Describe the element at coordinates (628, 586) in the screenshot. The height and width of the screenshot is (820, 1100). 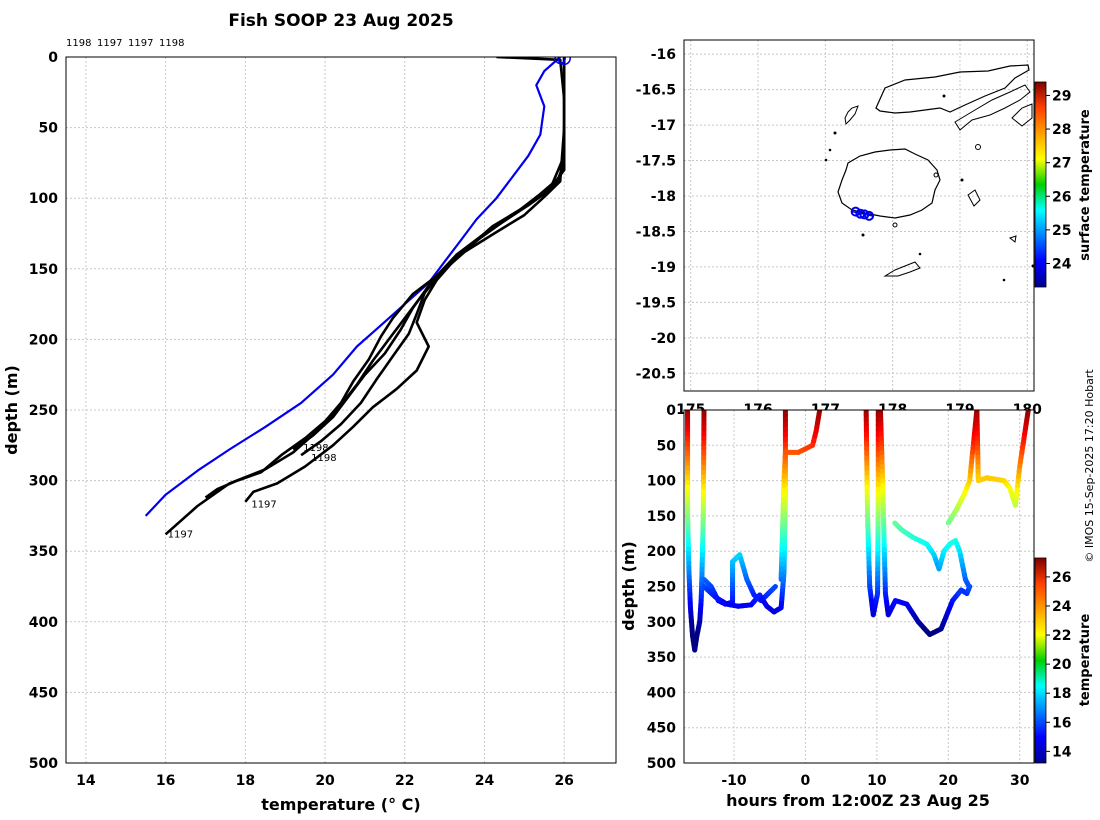
I see `section-y-label: depth (m)` at that location.